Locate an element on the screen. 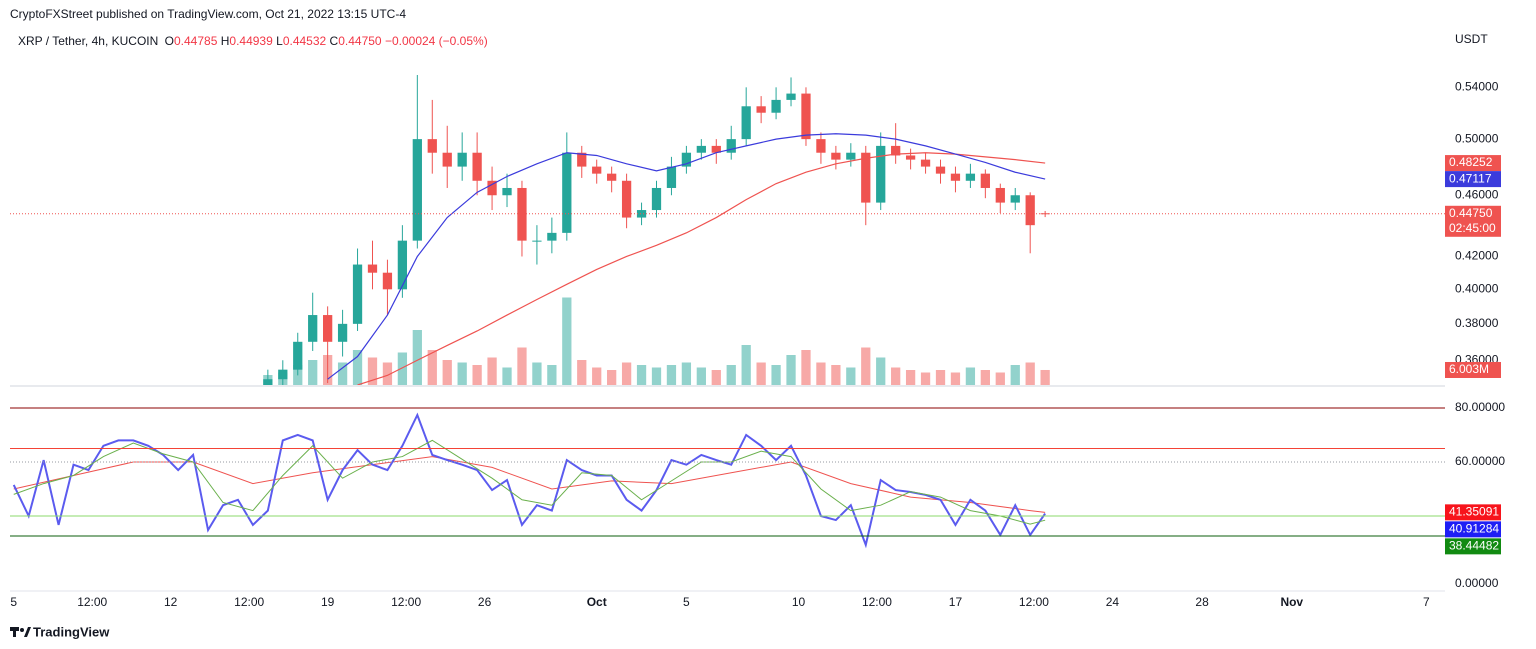 Image resolution: width=1536 pixels, height=649 pixels. x-tick-label: 24 is located at coordinates (1113, 602).